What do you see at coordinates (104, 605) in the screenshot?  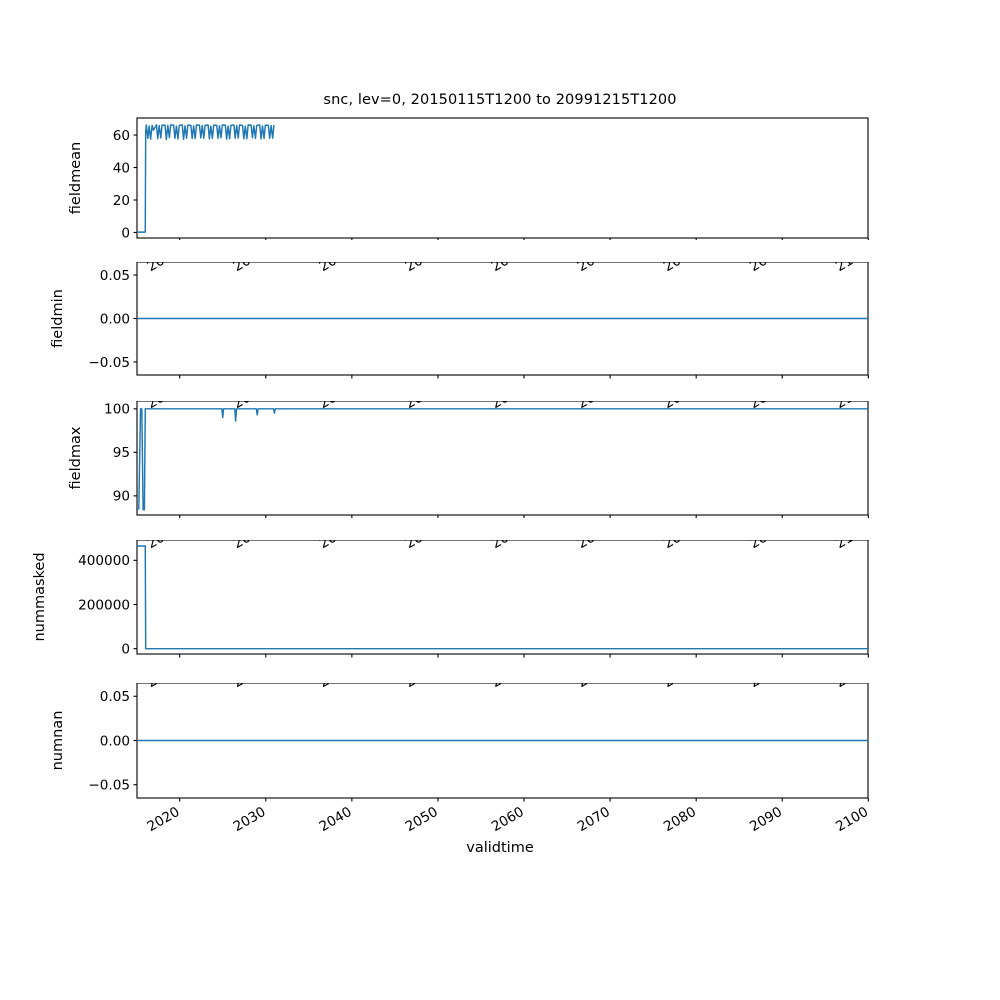 I see `y-tick-label: 200000` at bounding box center [104, 605].